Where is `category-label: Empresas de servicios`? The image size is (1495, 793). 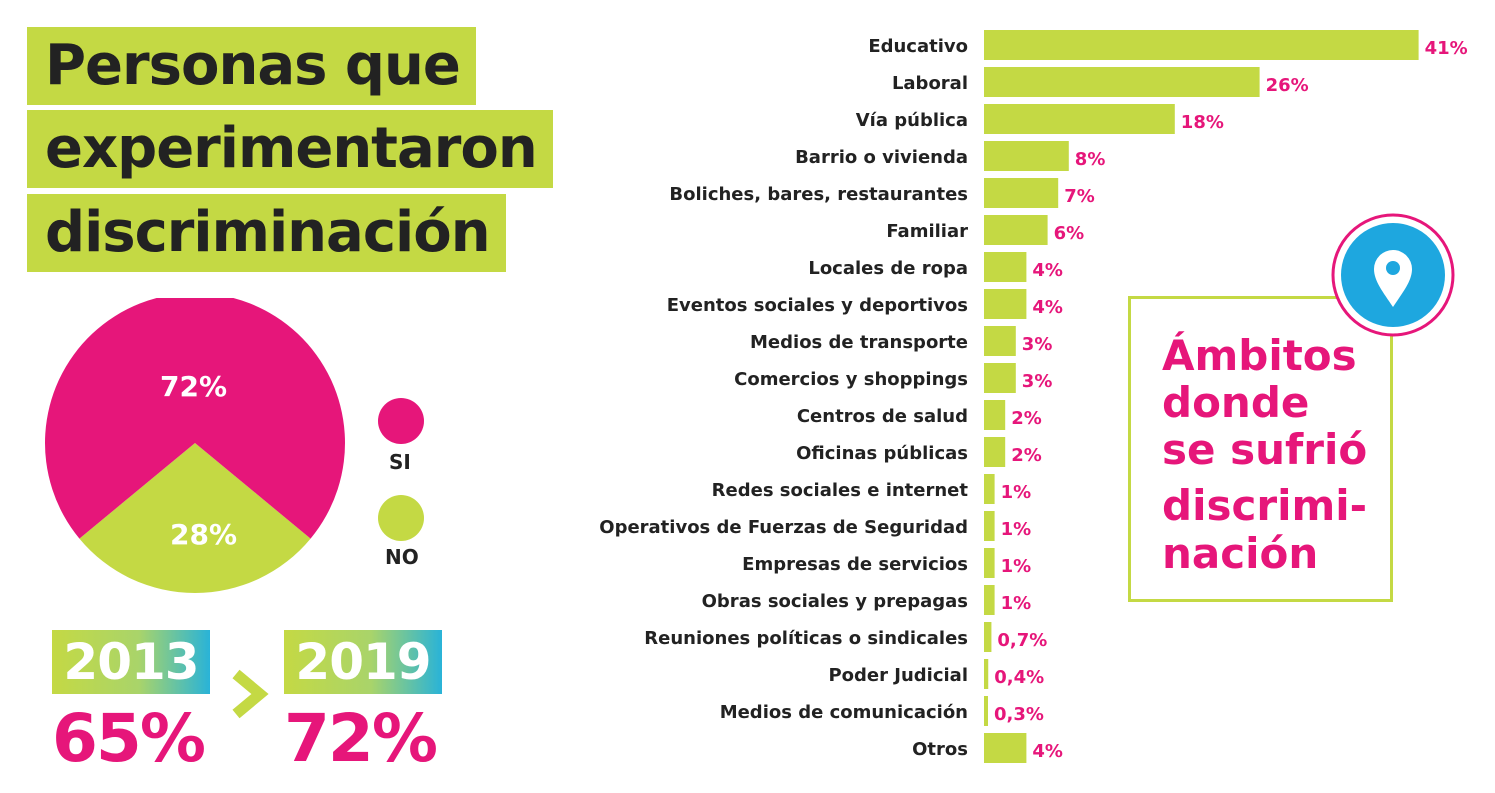 category-label: Empresas de servicios is located at coordinates (855, 564).